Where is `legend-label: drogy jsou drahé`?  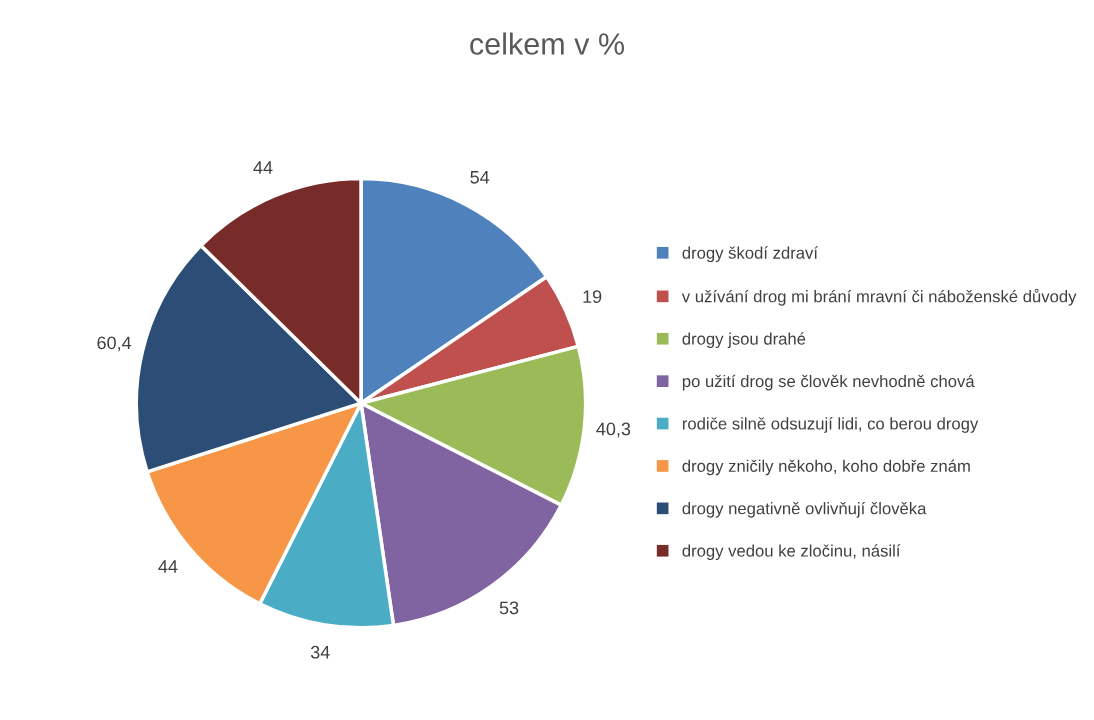 legend-label: drogy jsou drahé is located at coordinates (744, 340).